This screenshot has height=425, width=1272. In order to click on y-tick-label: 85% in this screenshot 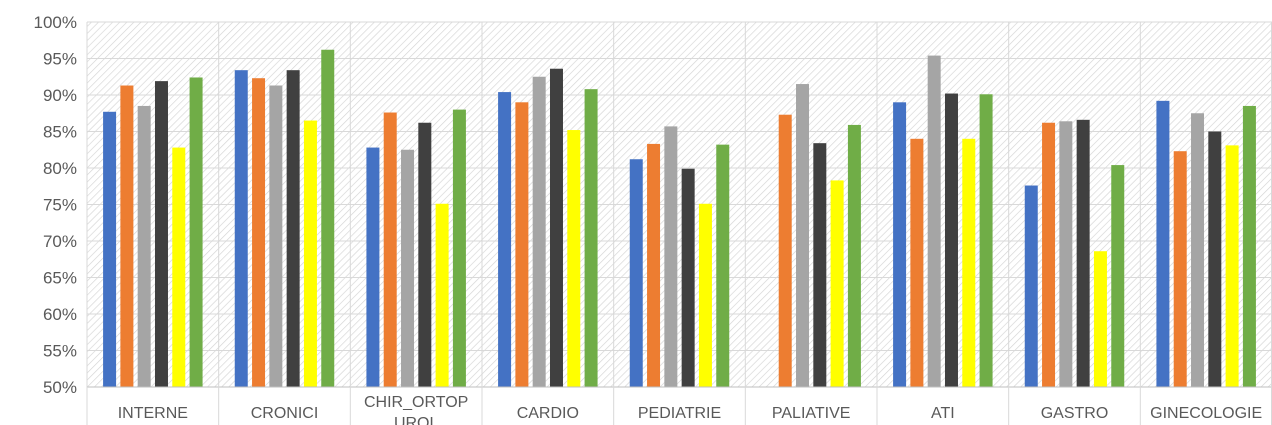, I will do `click(60, 132)`.